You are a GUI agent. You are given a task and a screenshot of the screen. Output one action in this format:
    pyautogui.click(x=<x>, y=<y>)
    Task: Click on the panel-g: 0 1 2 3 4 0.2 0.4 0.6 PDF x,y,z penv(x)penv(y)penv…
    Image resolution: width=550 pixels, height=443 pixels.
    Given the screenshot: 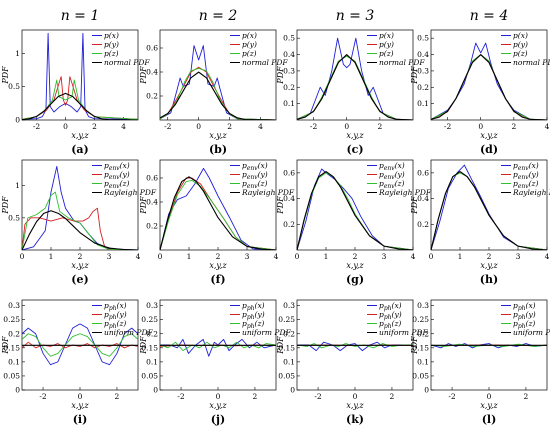 What is the action you would take?
    pyautogui.click(x=354, y=222)
    